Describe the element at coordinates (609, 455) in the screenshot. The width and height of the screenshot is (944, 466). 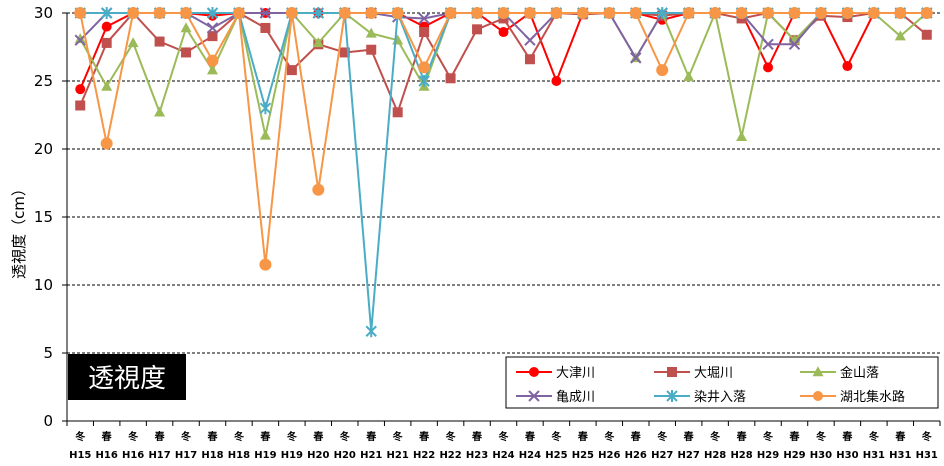
I see `x-tick-year: H26` at that location.